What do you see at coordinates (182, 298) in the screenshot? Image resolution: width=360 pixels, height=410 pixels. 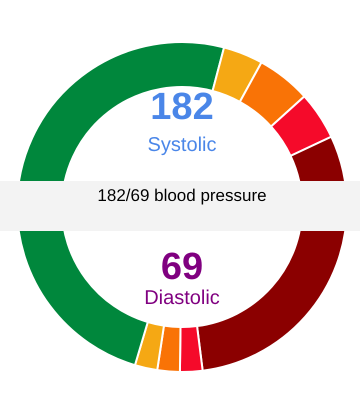 I see `text: Diastolic` at bounding box center [182, 298].